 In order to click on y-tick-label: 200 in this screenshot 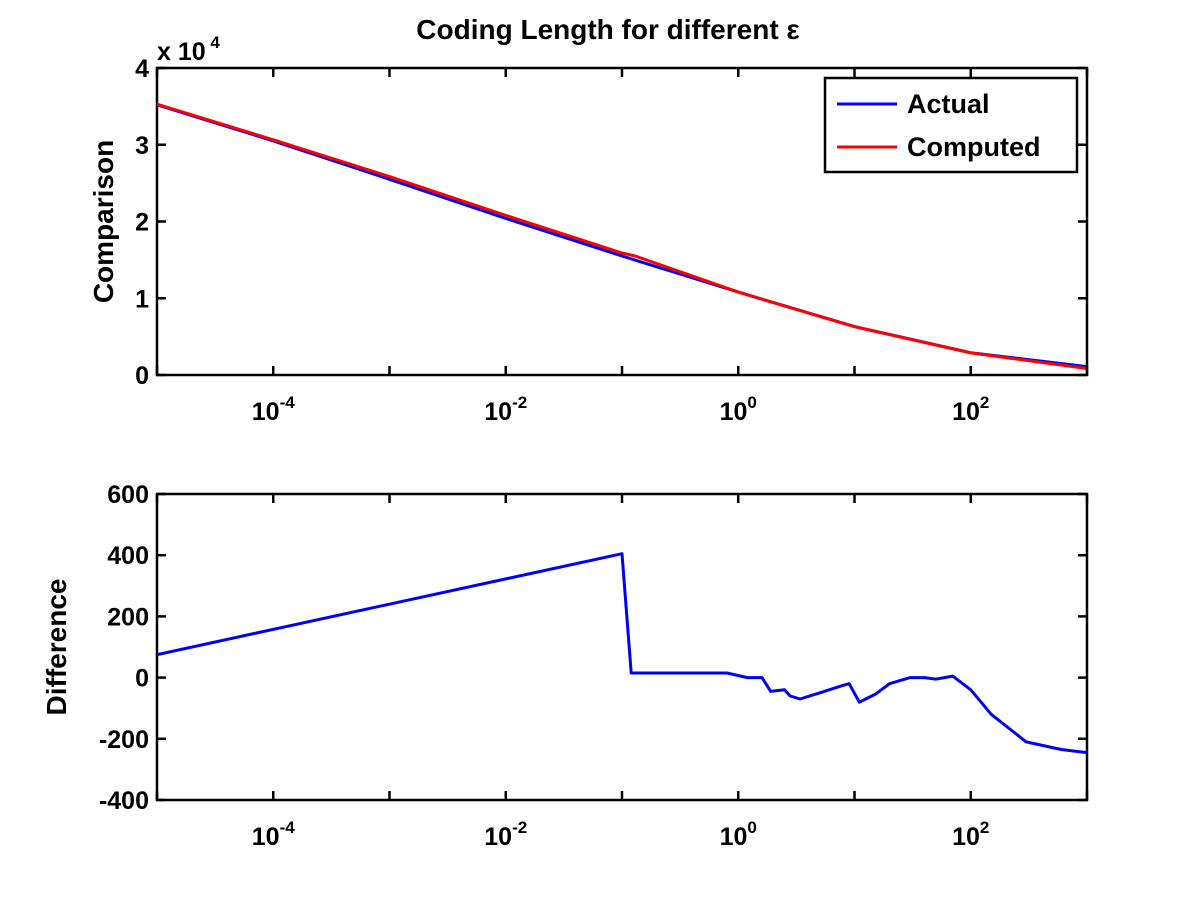, I will do `click(128, 617)`.